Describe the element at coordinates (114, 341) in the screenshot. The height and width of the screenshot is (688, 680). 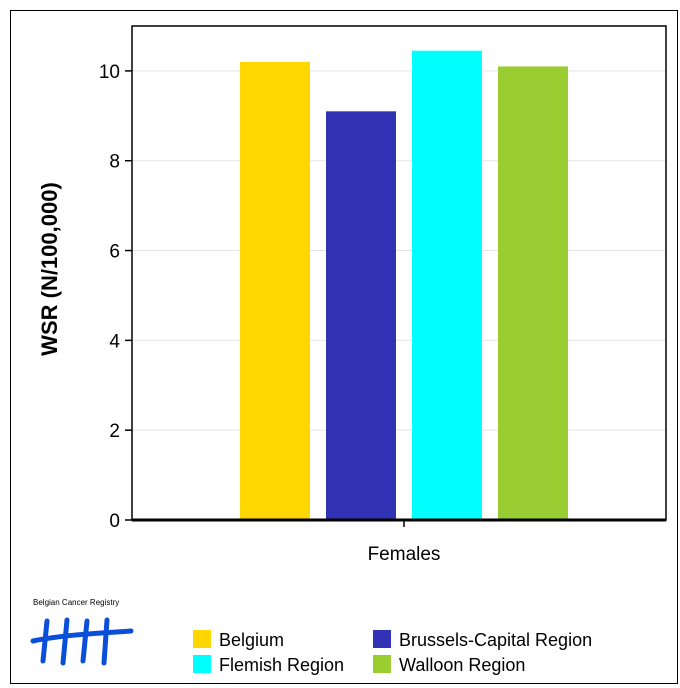
I see `y-tick-label: 4` at that location.